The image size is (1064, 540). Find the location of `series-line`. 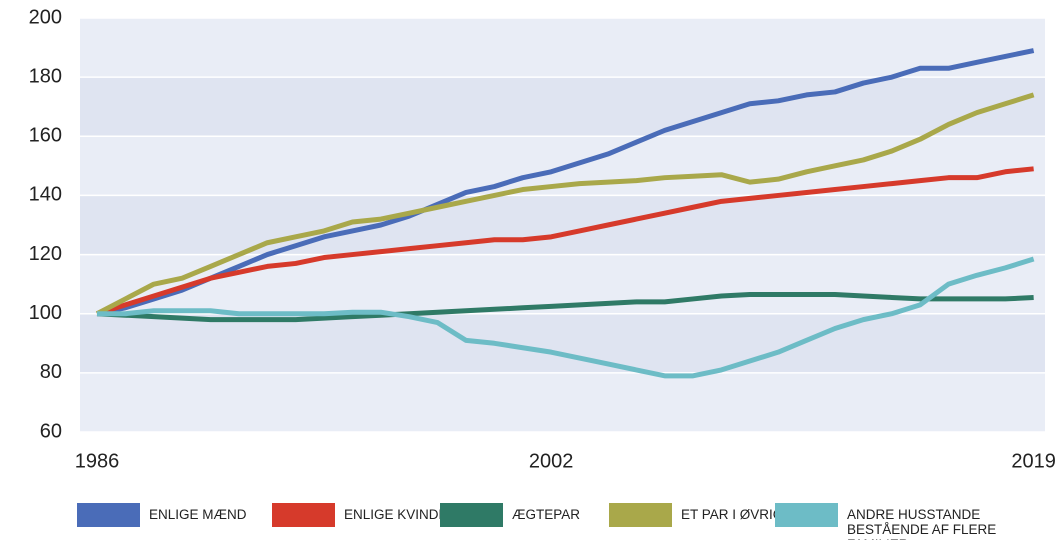

series-line is located at coordinates (565, 307).